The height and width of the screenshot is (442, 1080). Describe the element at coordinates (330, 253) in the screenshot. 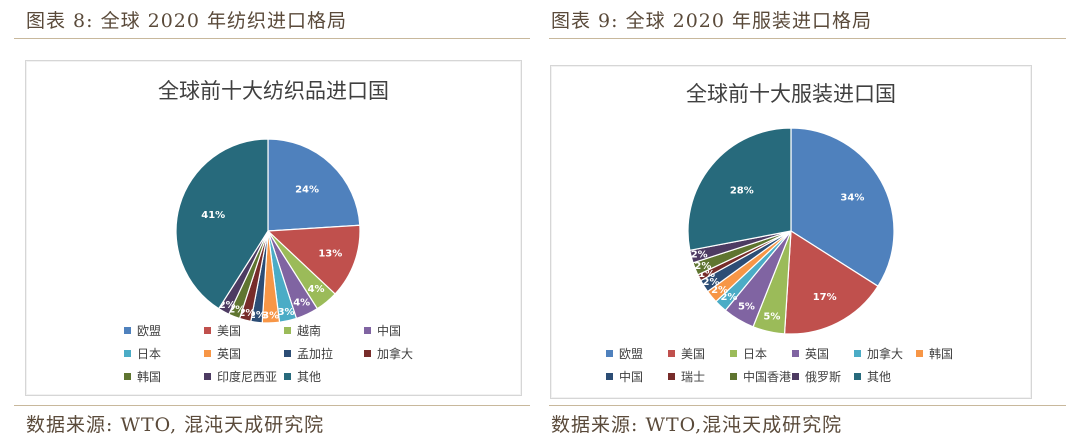

I see `pie-data-label-2: 13%` at that location.